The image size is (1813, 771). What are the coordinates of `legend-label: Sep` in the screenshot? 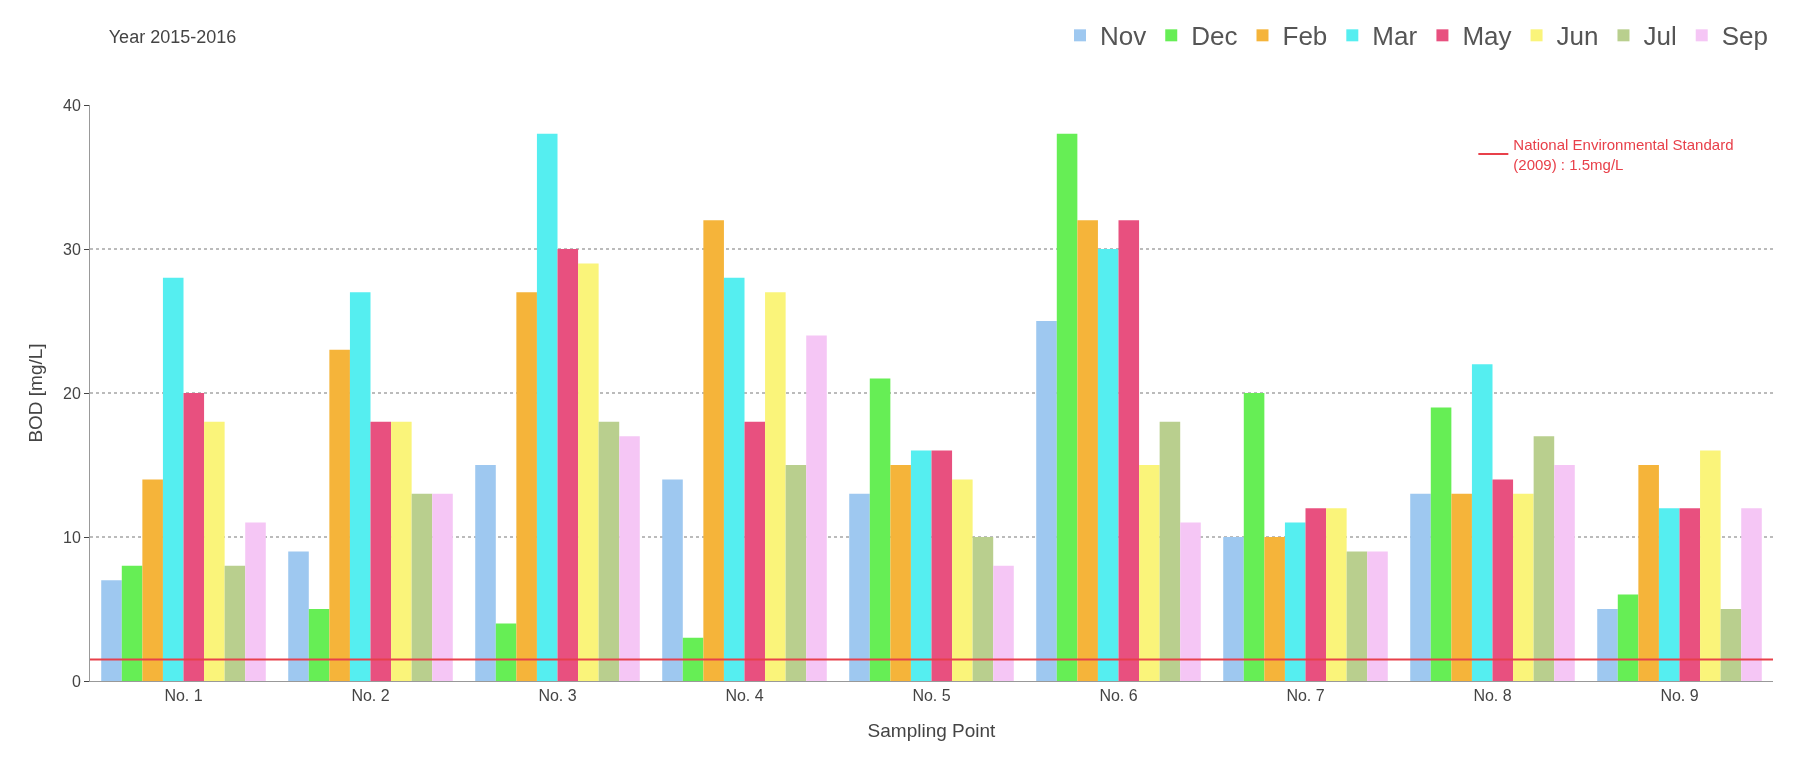 It's located at (1744, 36).